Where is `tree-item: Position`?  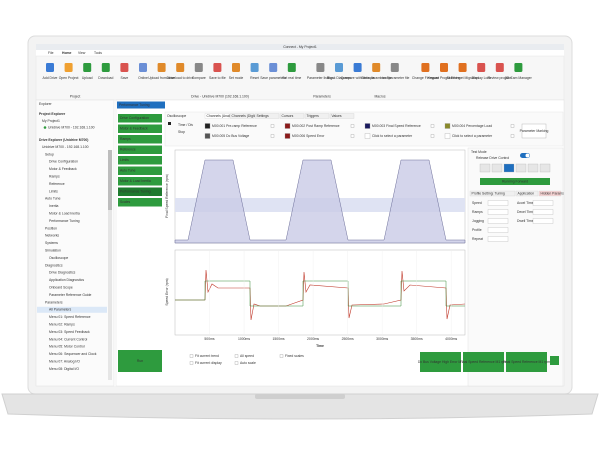
tree-item: Position is located at coordinates (51, 228).